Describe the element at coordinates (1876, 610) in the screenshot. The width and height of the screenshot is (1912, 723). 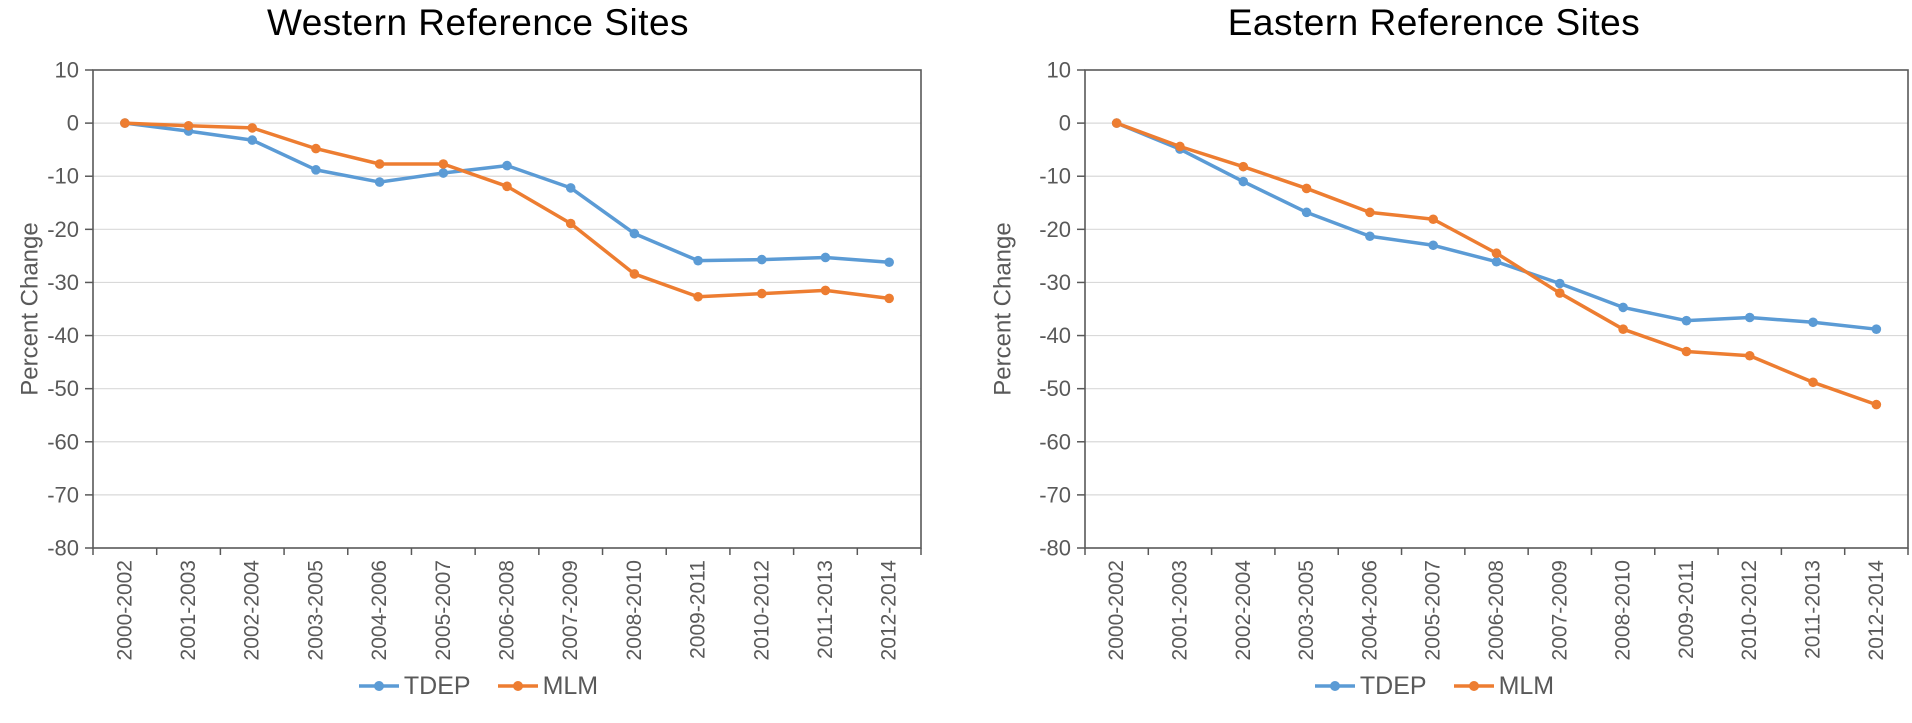
I see `x-tick-label: 2012-2014` at that location.